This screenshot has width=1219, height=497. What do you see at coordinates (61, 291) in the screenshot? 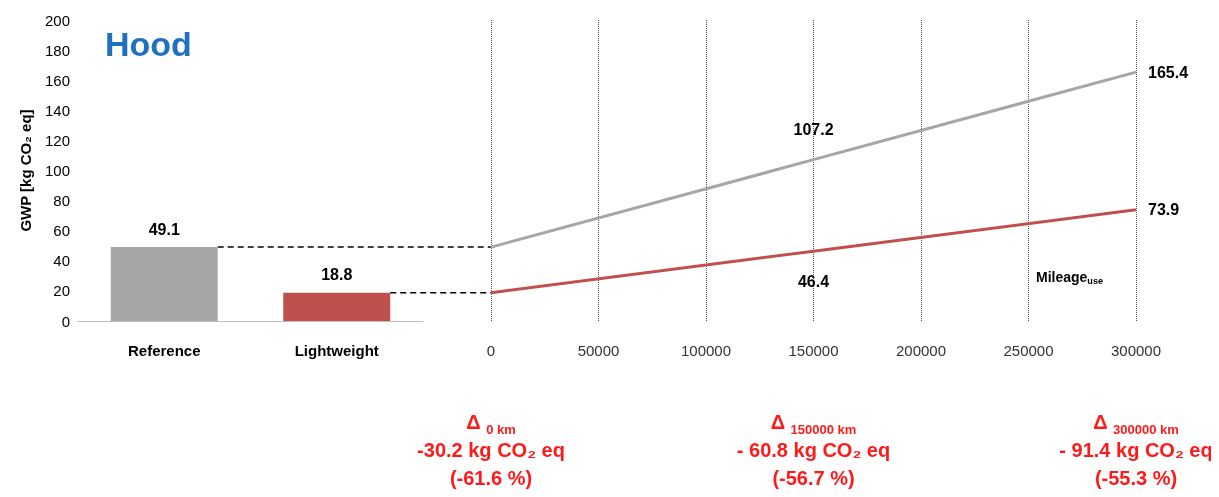
I see `y-tick-label: 20` at bounding box center [61, 291].